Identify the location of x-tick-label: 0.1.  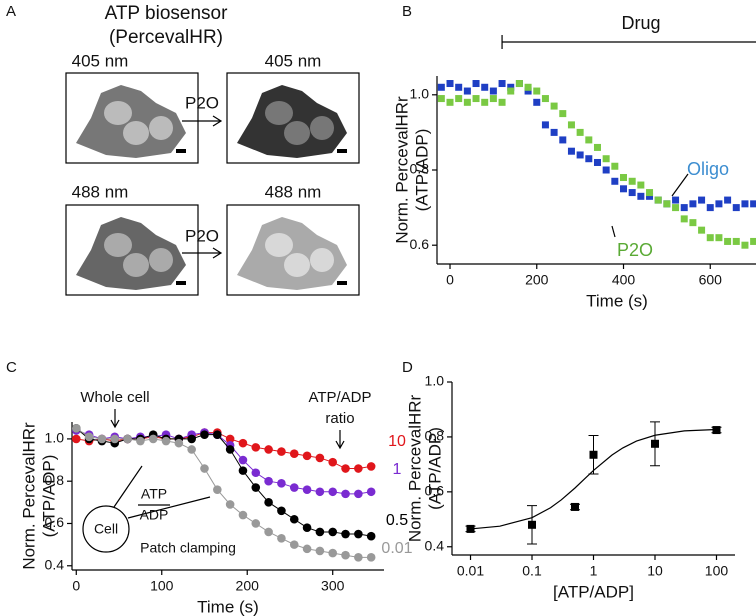
(532, 571).